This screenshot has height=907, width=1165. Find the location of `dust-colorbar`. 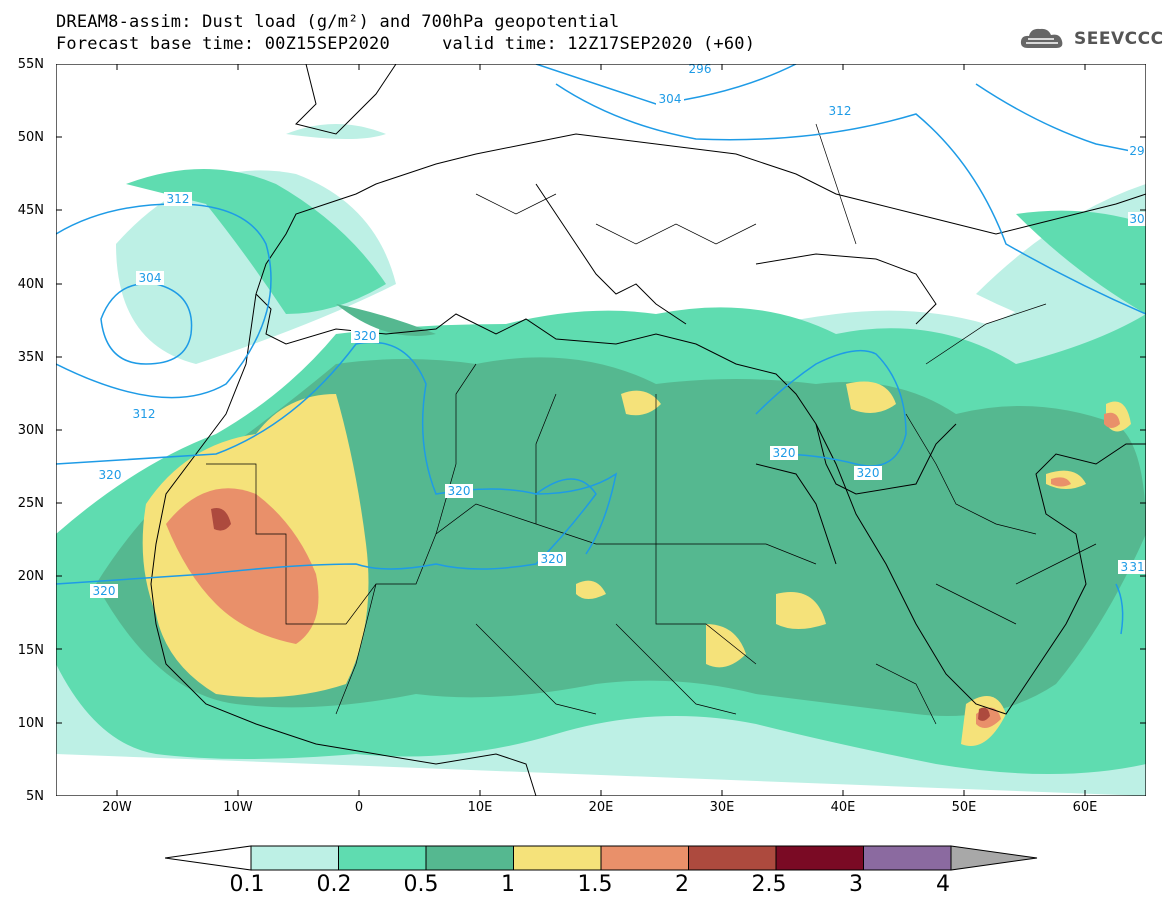

dust-colorbar is located at coordinates (601, 858).